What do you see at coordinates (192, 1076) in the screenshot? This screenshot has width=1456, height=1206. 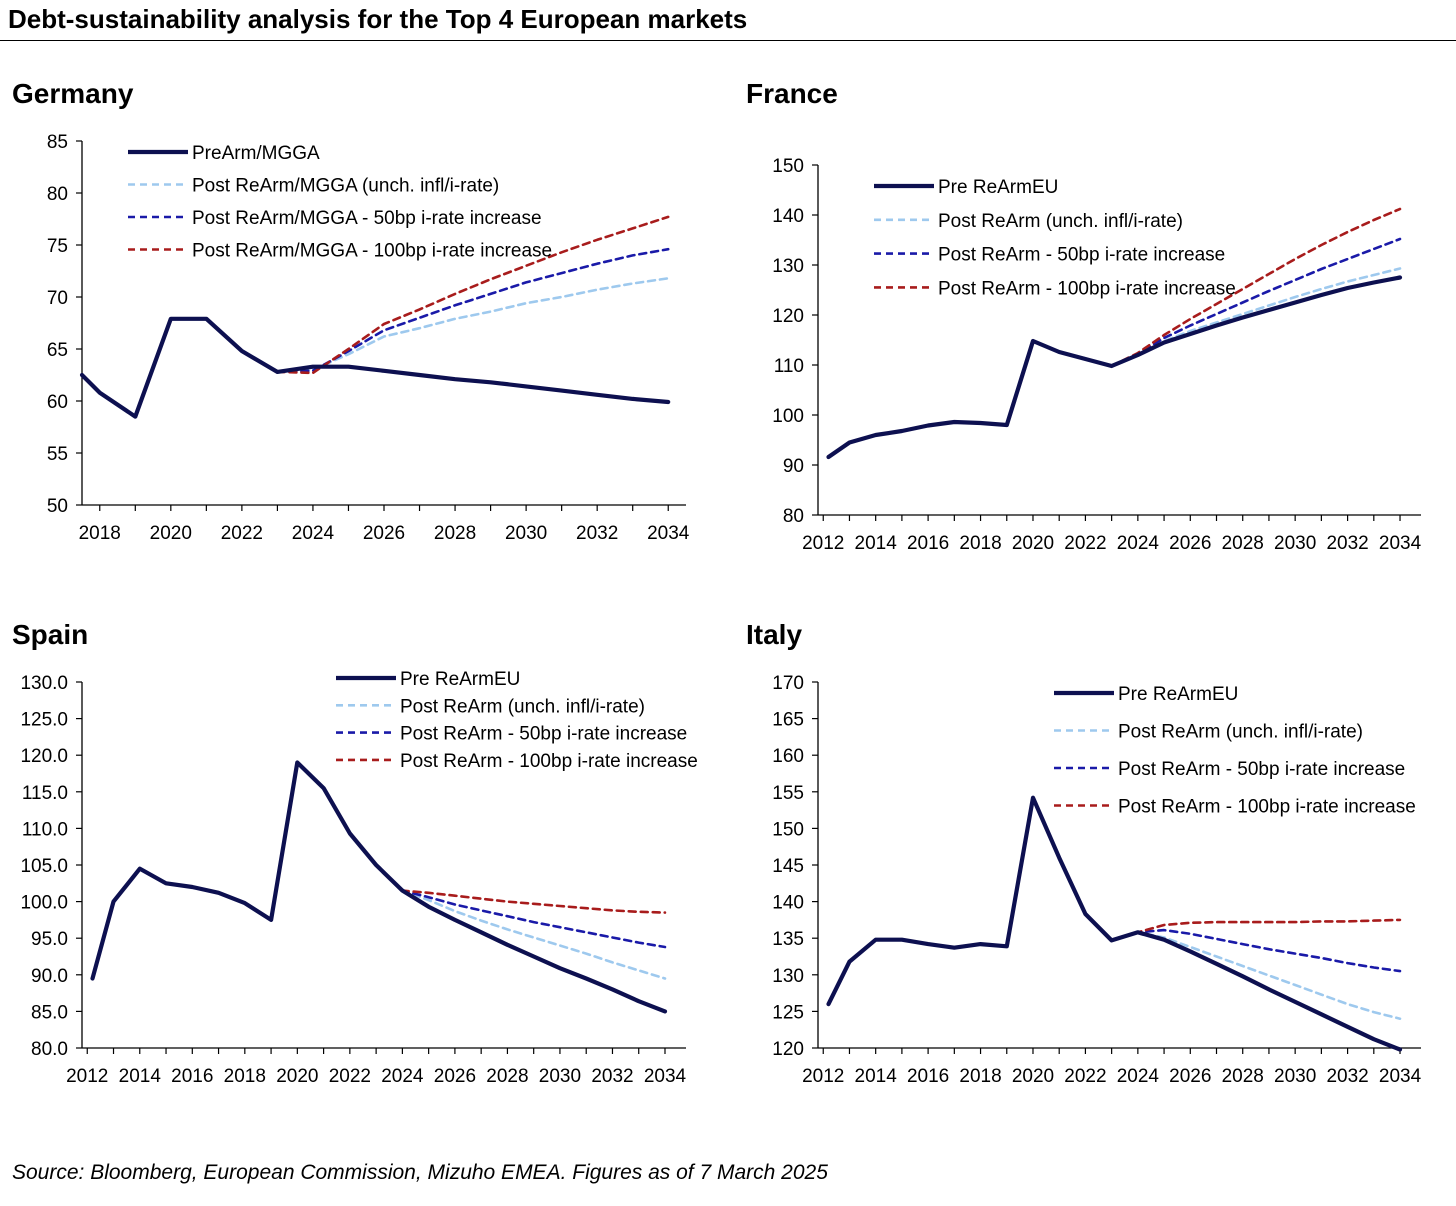 I see `spain-x-tick-label: 2016` at bounding box center [192, 1076].